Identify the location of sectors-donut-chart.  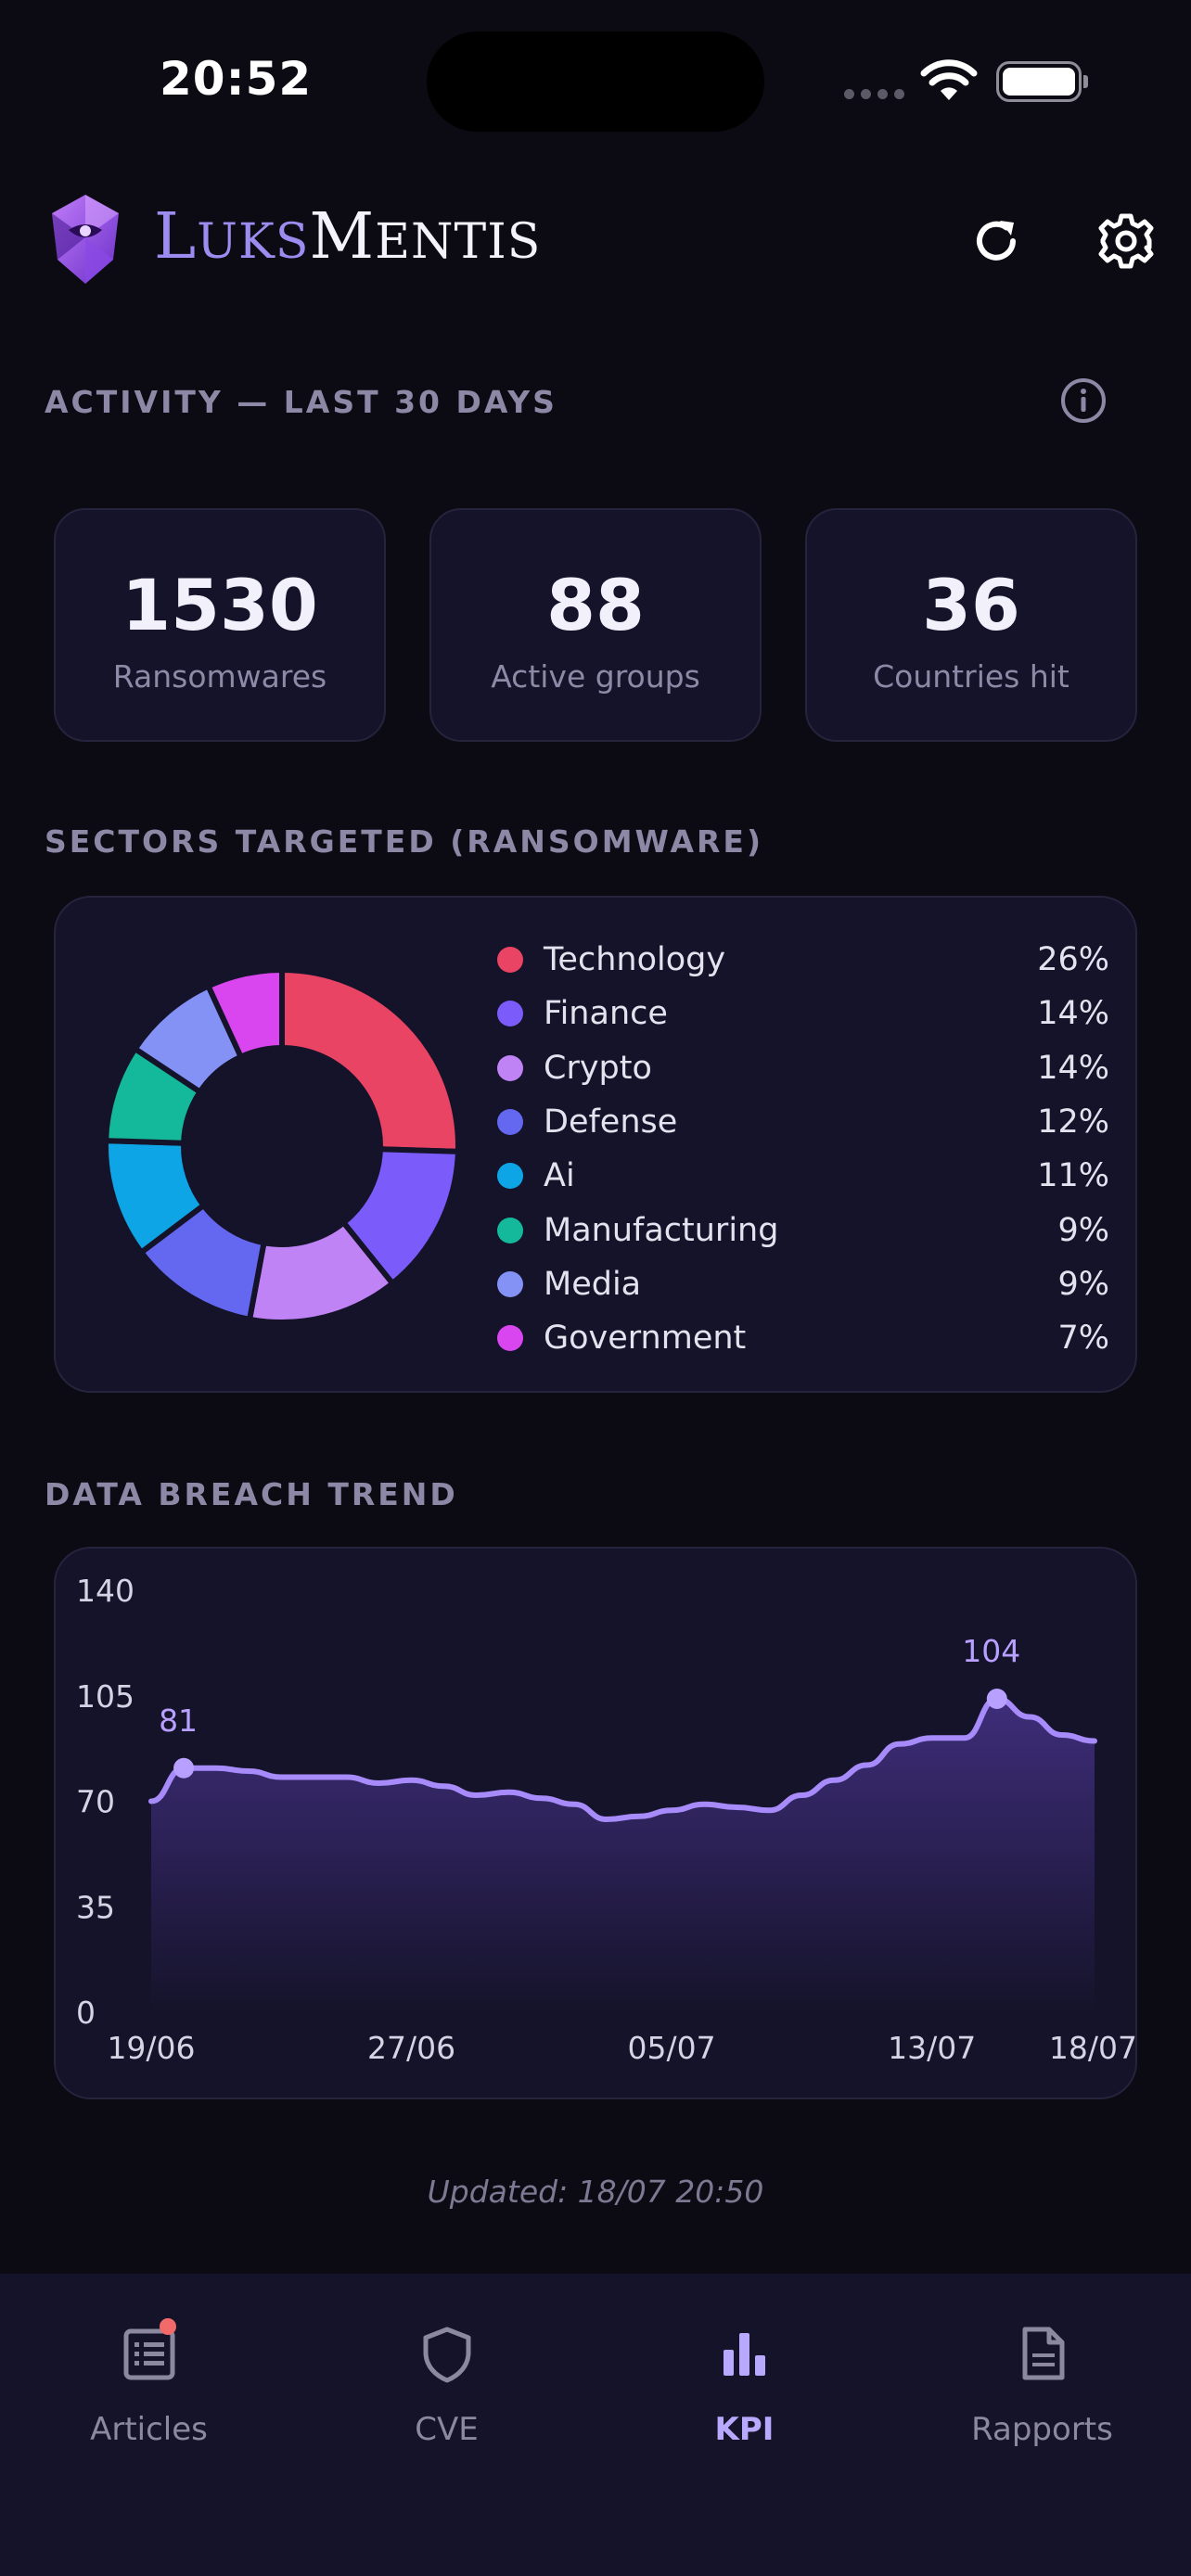
(282, 1145).